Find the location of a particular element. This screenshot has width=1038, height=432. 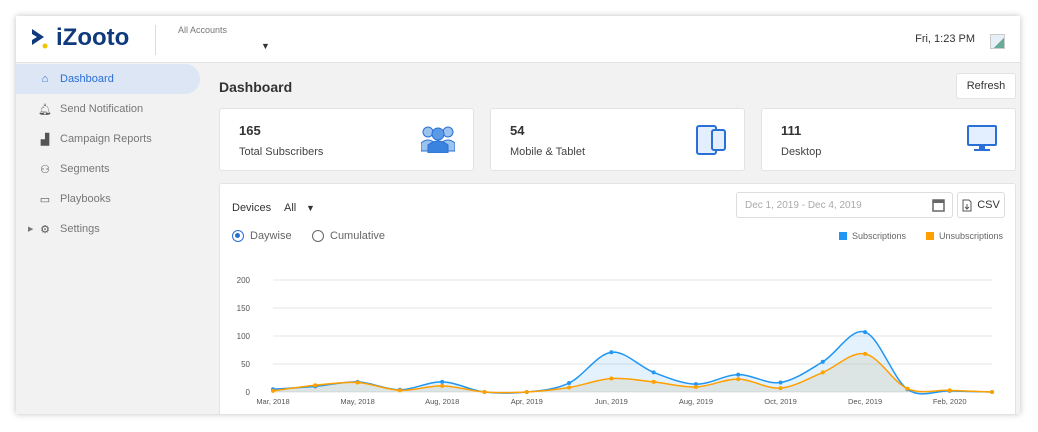

mobile-tablet-icon is located at coordinates (711, 140).